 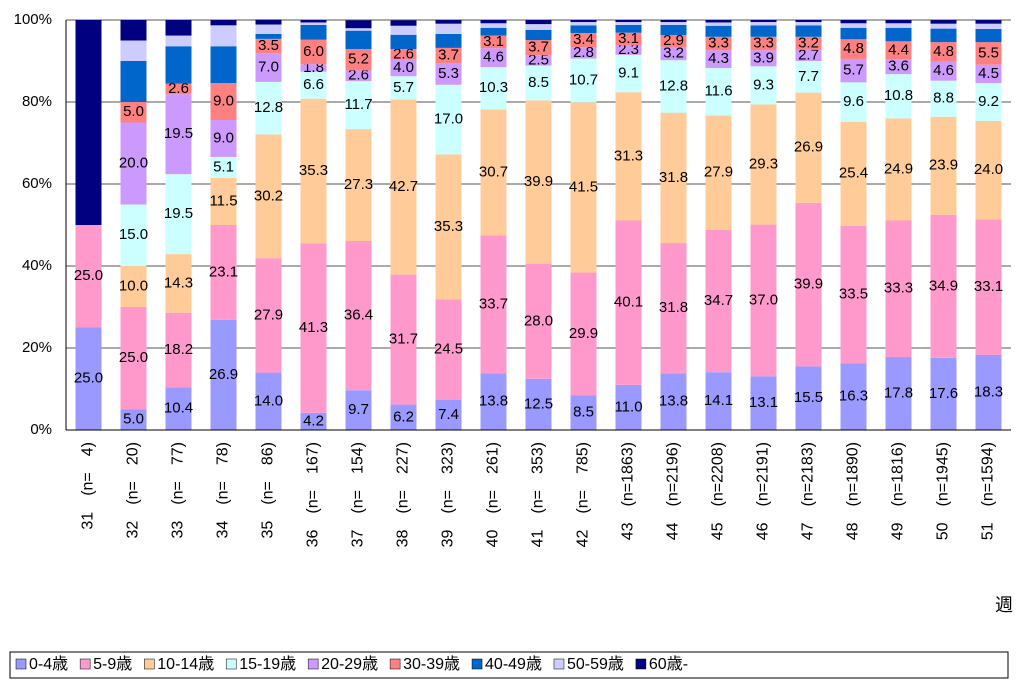 What do you see at coordinates (583, 412) in the screenshot?
I see `data-label: 8.5` at bounding box center [583, 412].